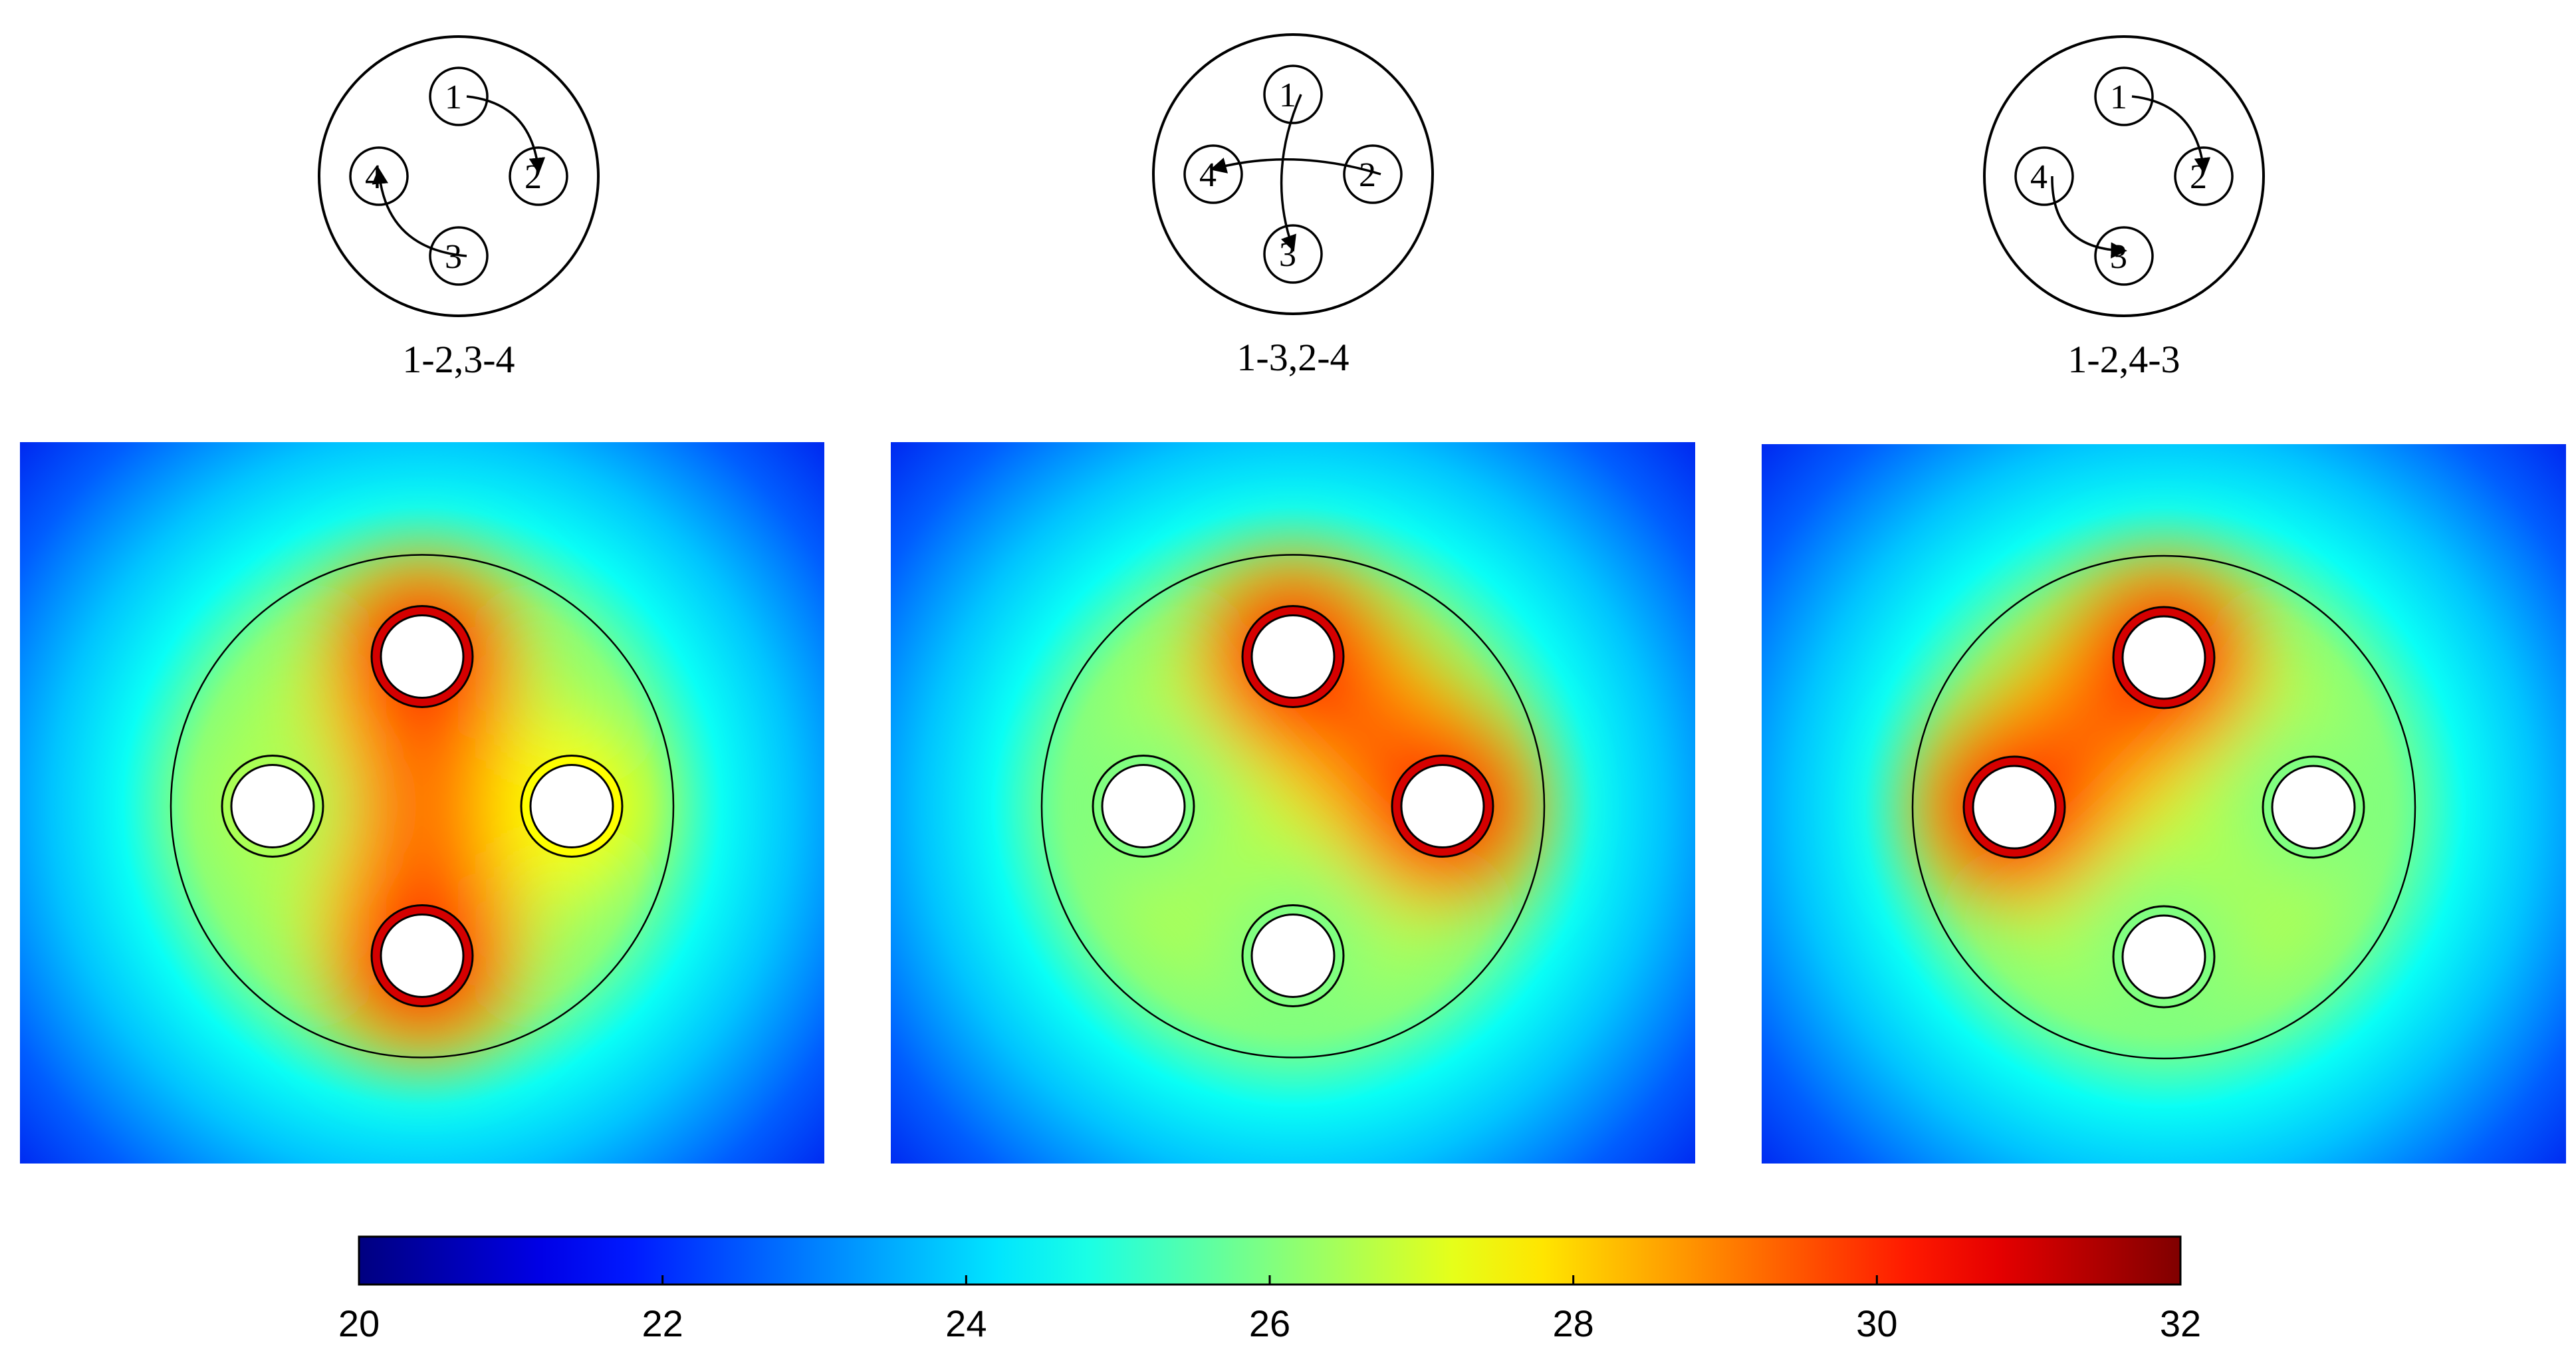 This screenshot has width=2576, height=1355. I want to click on colorbar-tick-label: 28, so click(1573, 1323).